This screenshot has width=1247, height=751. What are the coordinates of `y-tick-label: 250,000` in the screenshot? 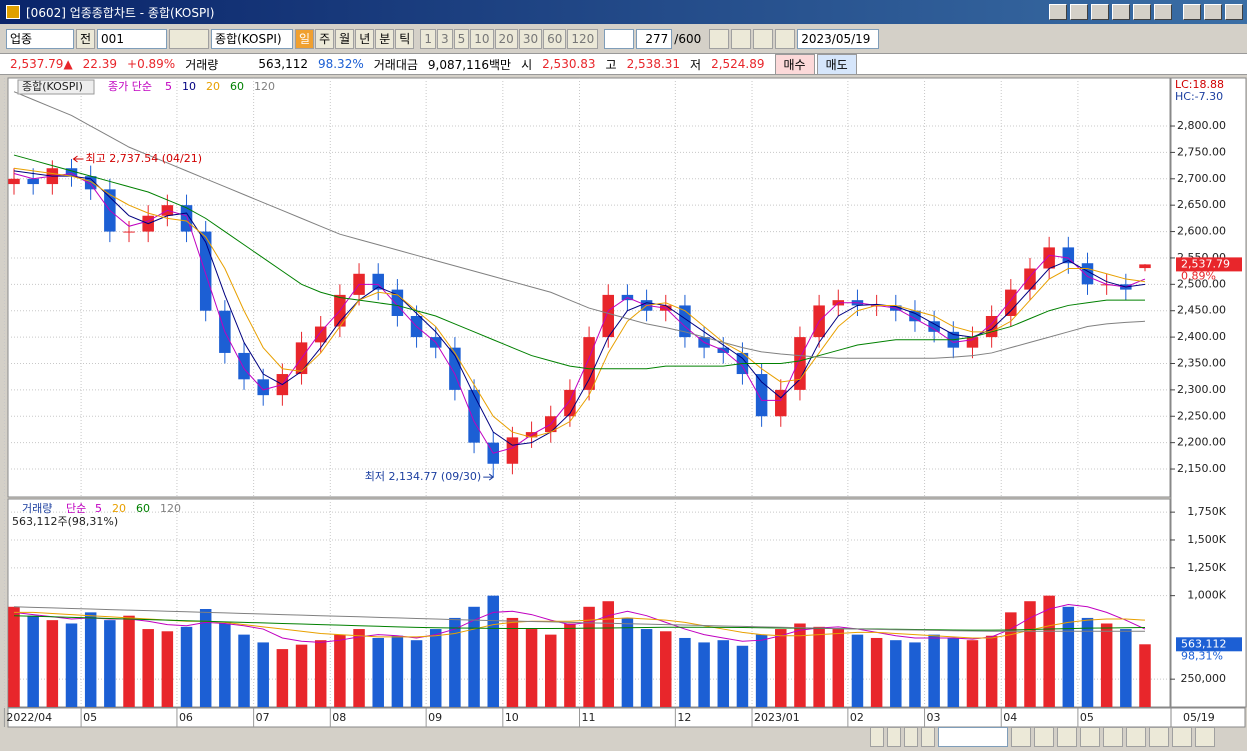 It's located at (1204, 678).